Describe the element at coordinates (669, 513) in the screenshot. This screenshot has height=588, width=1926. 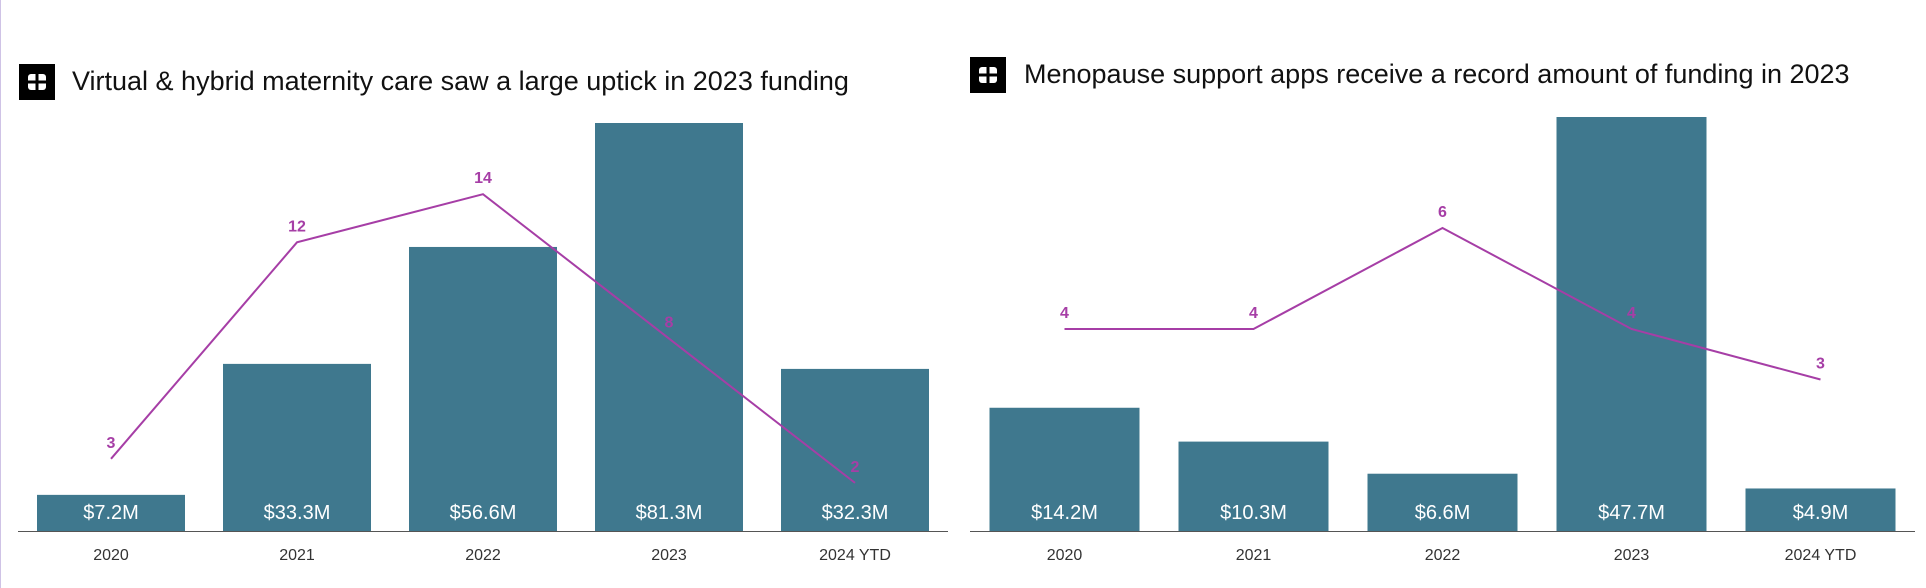
I see `bar-value-label: $81.3M` at that location.